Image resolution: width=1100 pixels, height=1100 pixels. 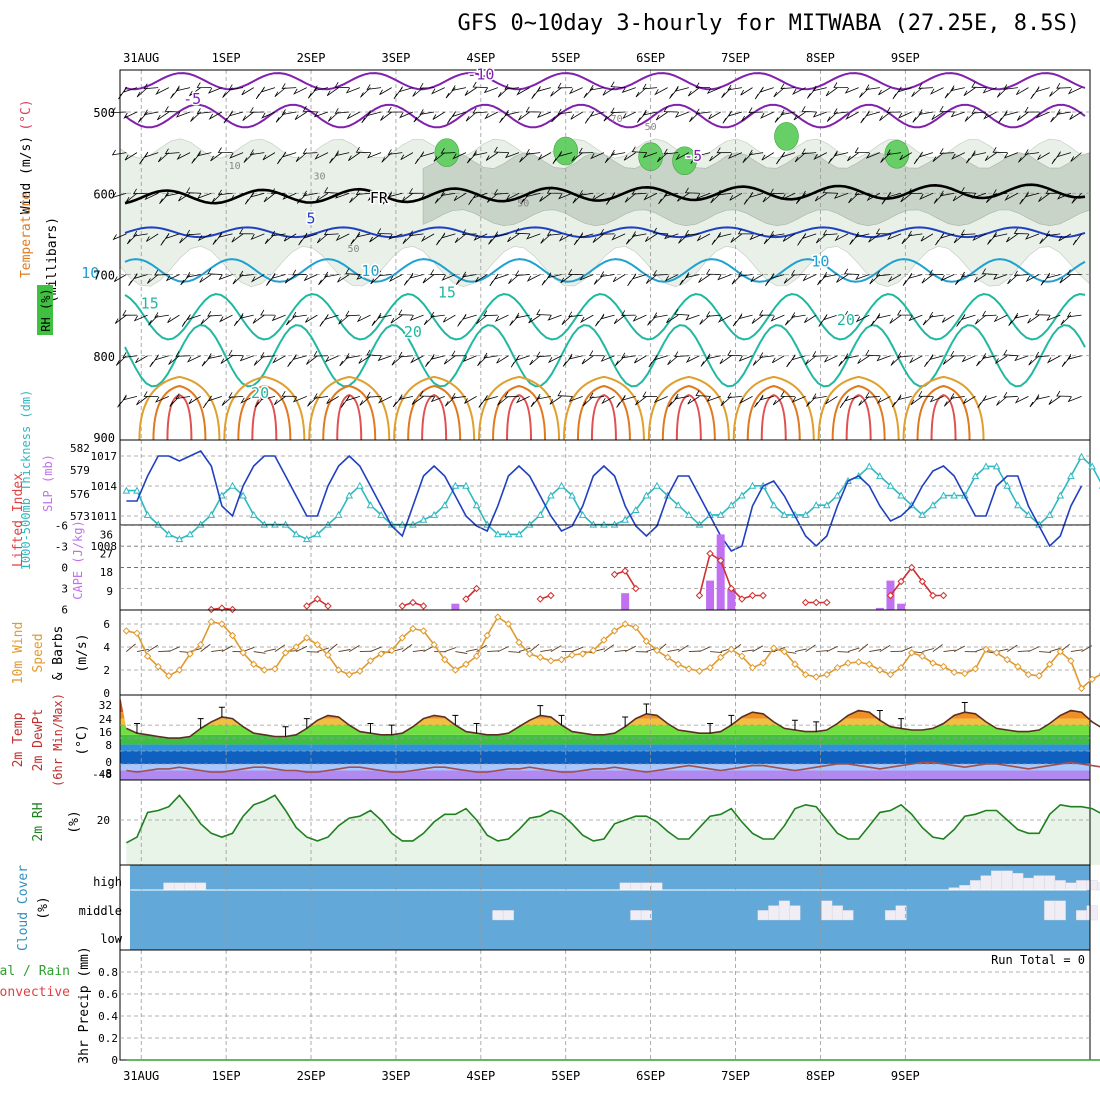 I want to click on date-label-top: 5SEP, so click(x=565, y=58).